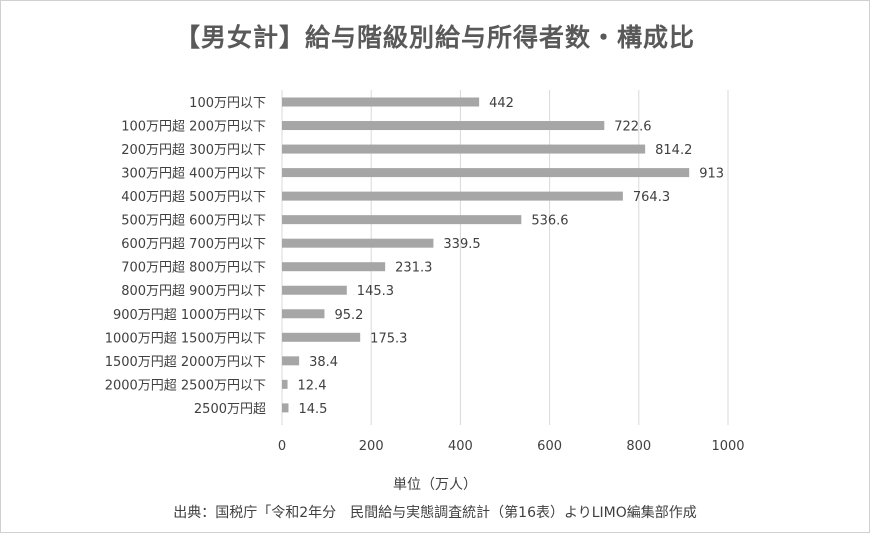  I want to click on value-label-6: 339.5, so click(461, 244).